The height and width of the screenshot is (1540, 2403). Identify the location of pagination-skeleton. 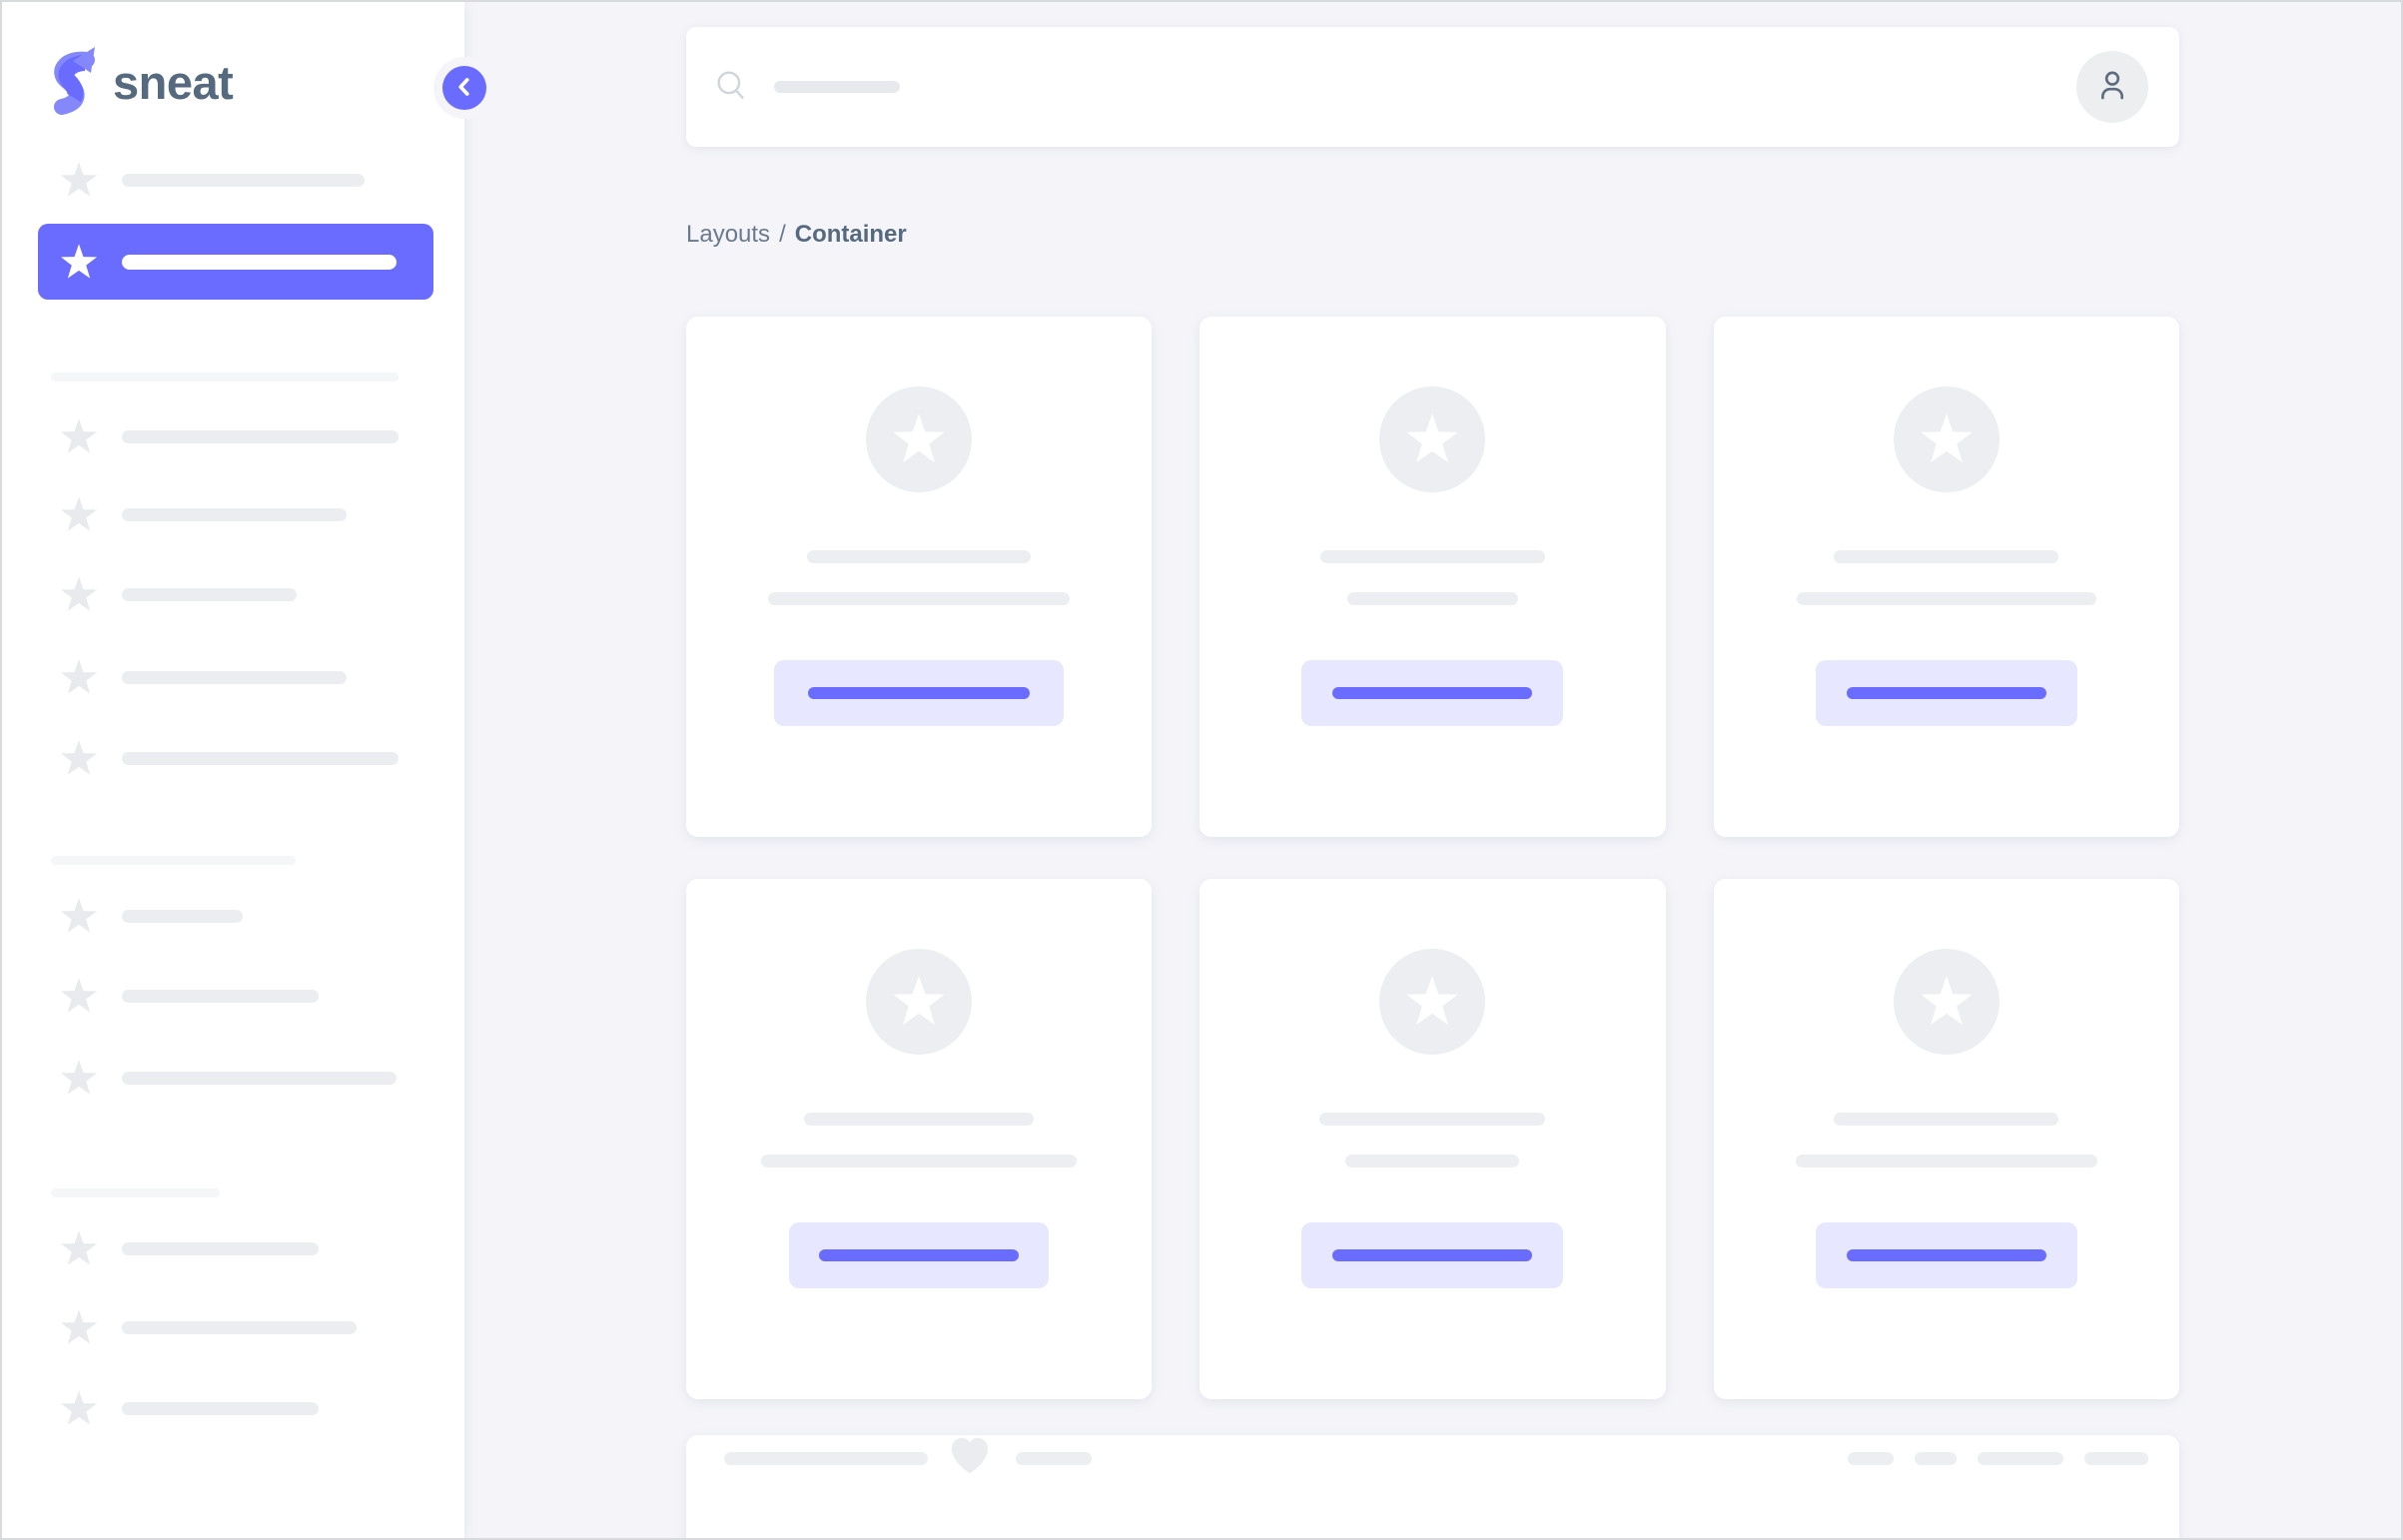
(1998, 1458).